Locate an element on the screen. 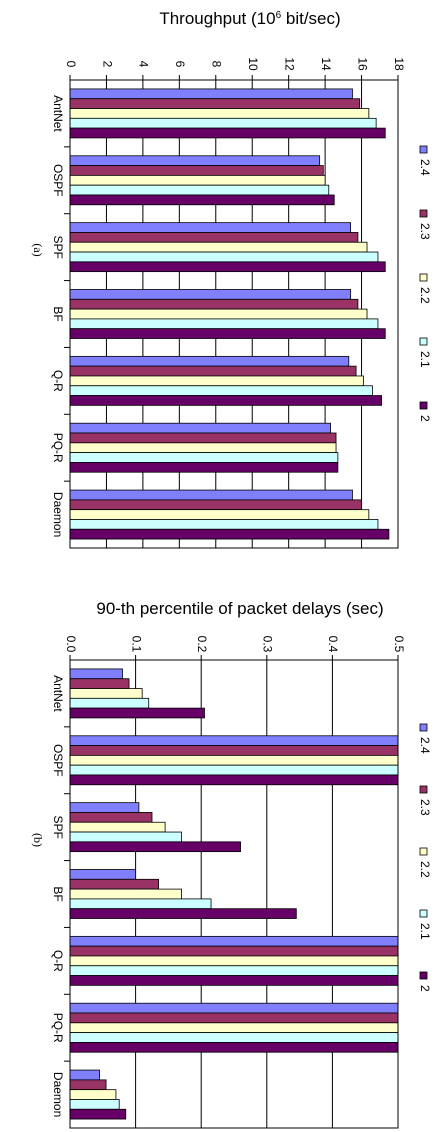  tick-label: 14 is located at coordinates (326, 64).